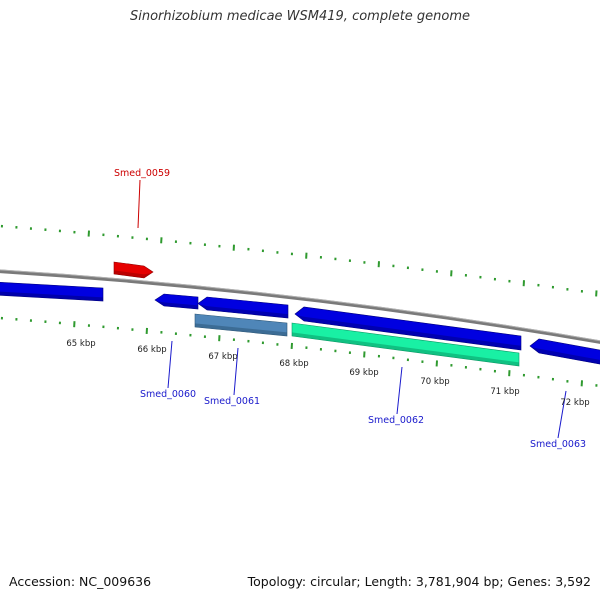 This screenshot has width=600, height=600. Describe the element at coordinates (236, 371) in the screenshot. I see `smed-0061-leader-line` at that location.